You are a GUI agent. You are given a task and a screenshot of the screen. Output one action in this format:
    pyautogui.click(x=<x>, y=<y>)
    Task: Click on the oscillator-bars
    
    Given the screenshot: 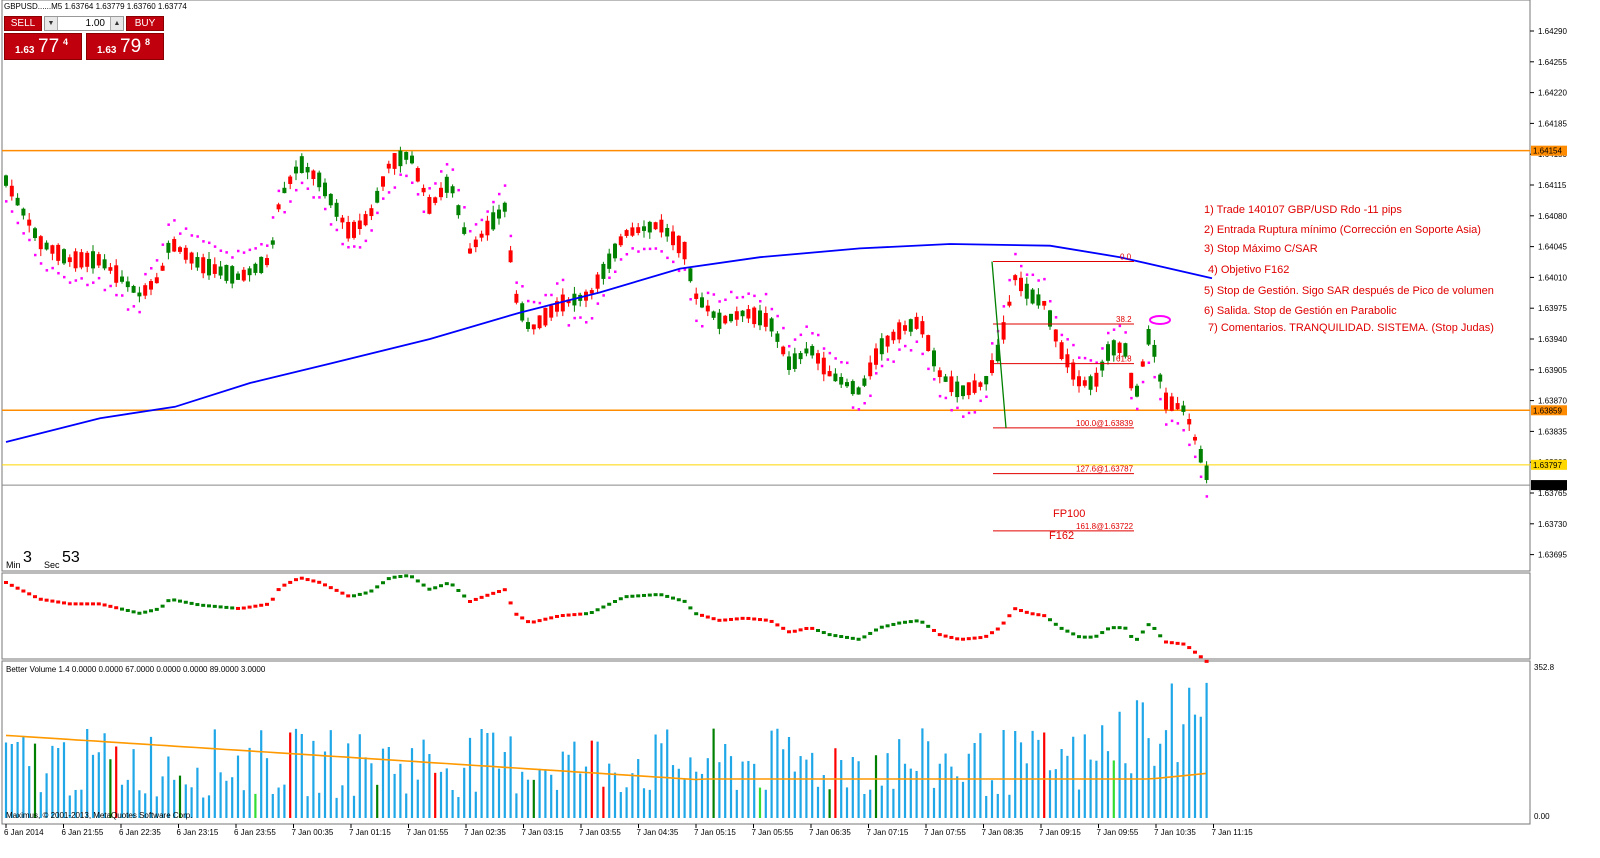 What is the action you would take?
    pyautogui.click(x=606, y=618)
    